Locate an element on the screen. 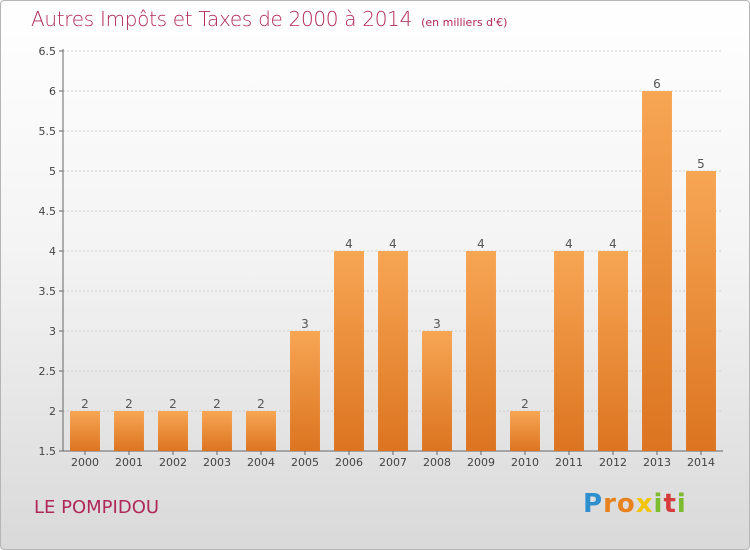 The image size is (750, 550). y-tick-label: 2 is located at coordinates (52, 411).